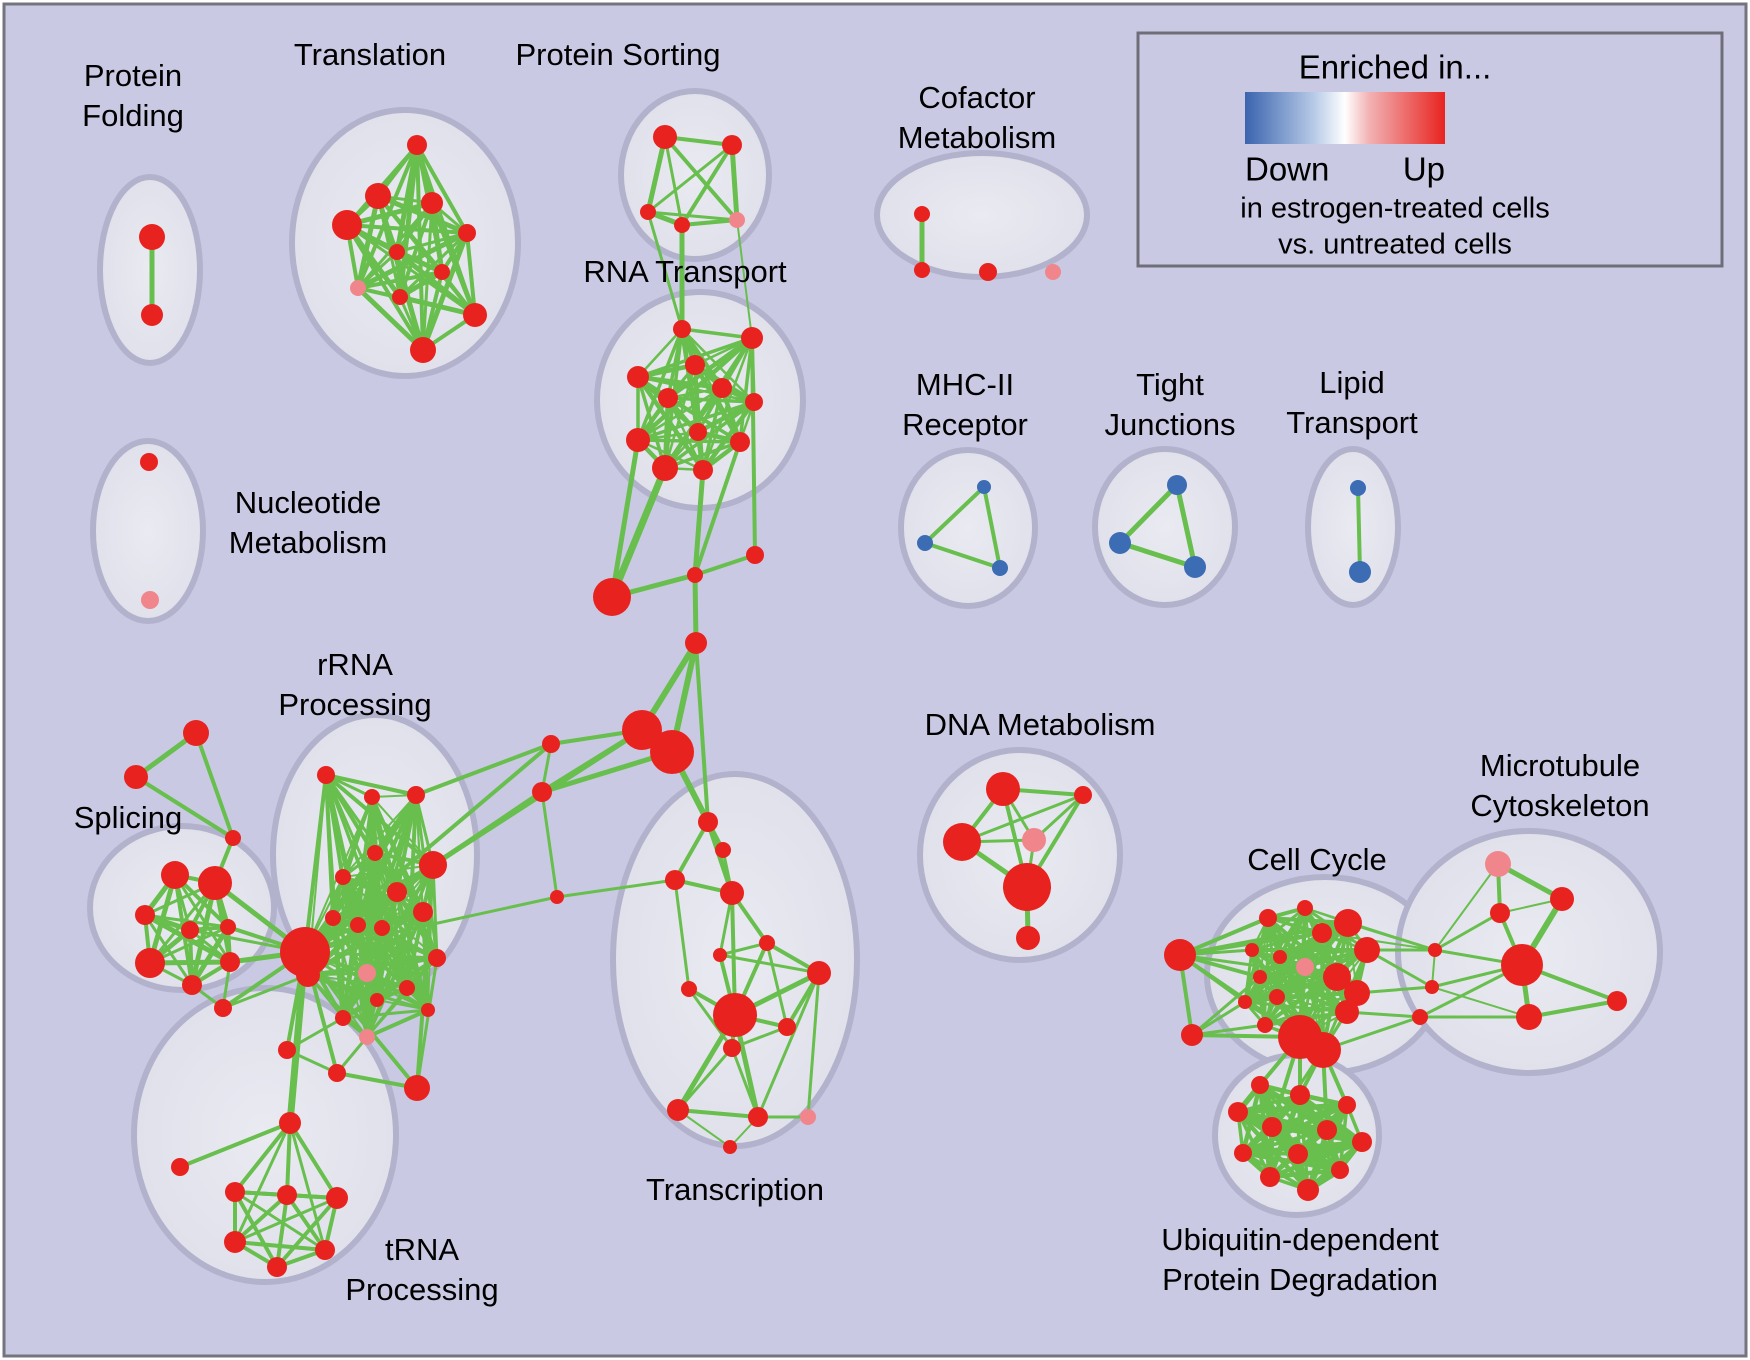  What do you see at coordinates (1430, 149) in the screenshot?
I see `legend-box` at bounding box center [1430, 149].